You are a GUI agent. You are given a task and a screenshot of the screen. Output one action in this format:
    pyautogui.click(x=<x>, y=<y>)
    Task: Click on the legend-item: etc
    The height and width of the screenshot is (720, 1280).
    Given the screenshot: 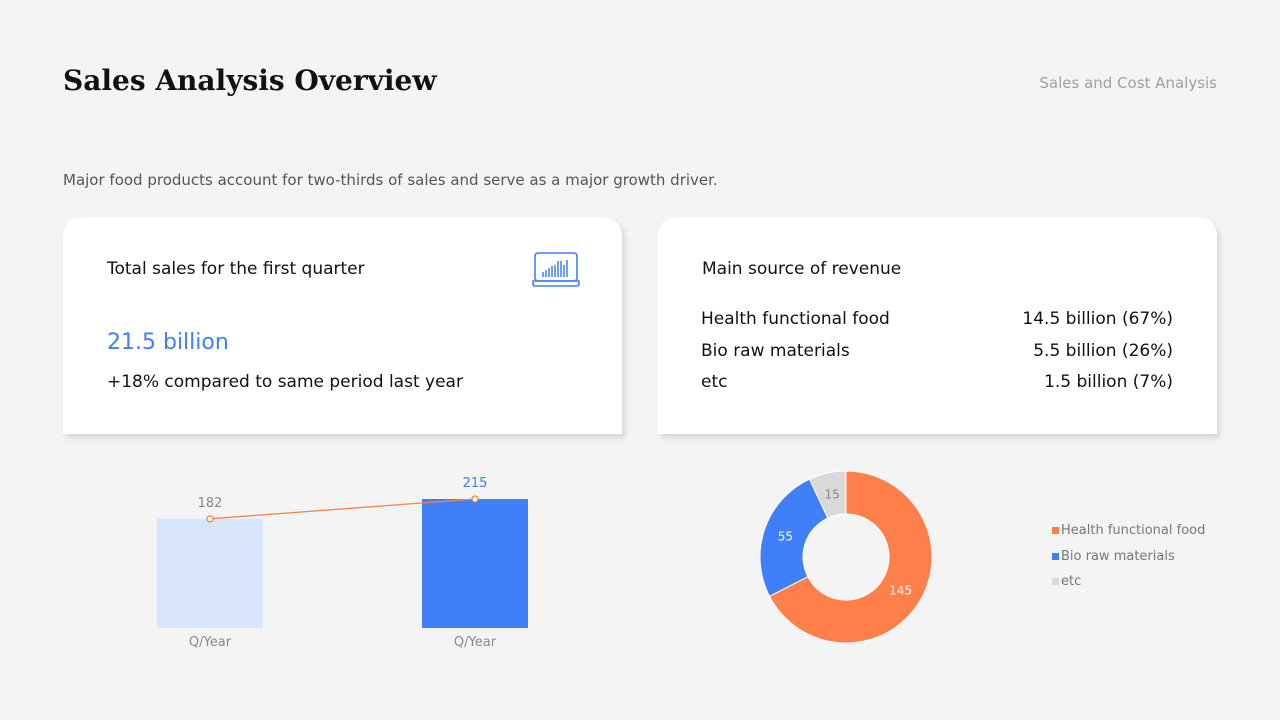 What is the action you would take?
    pyautogui.click(x=1066, y=581)
    